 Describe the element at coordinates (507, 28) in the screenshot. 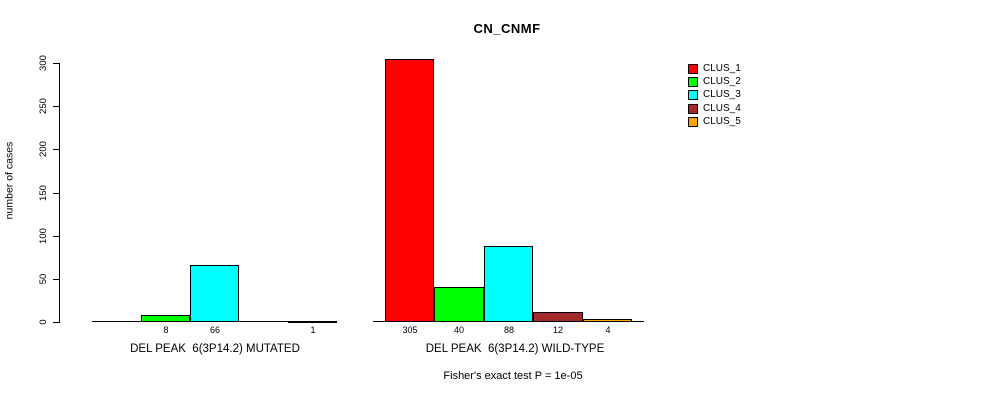

I see `chart-title: CN_CNMF` at that location.